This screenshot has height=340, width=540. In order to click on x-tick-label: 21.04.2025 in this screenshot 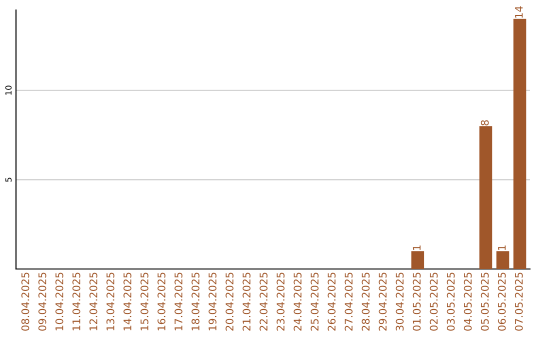, I will do `click(246, 301)`.